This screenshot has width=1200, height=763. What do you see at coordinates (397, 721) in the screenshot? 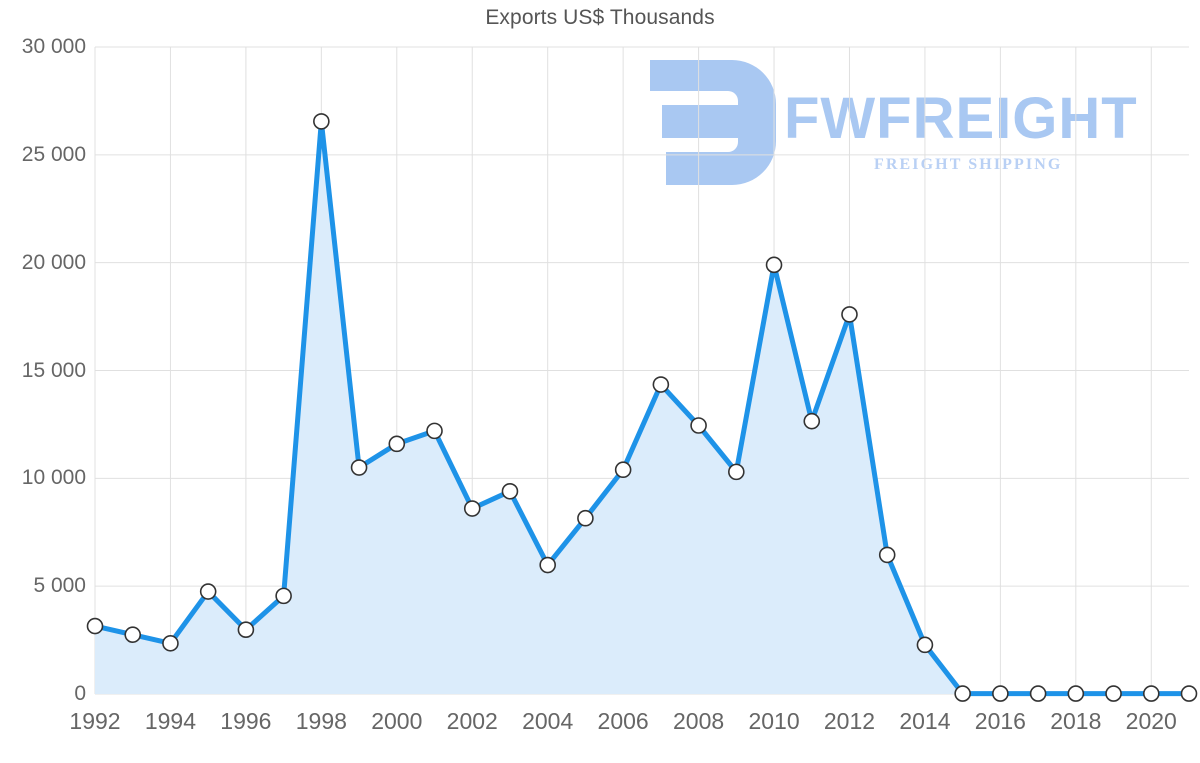
I see `x-axis-tick-label: 2000` at bounding box center [397, 721].